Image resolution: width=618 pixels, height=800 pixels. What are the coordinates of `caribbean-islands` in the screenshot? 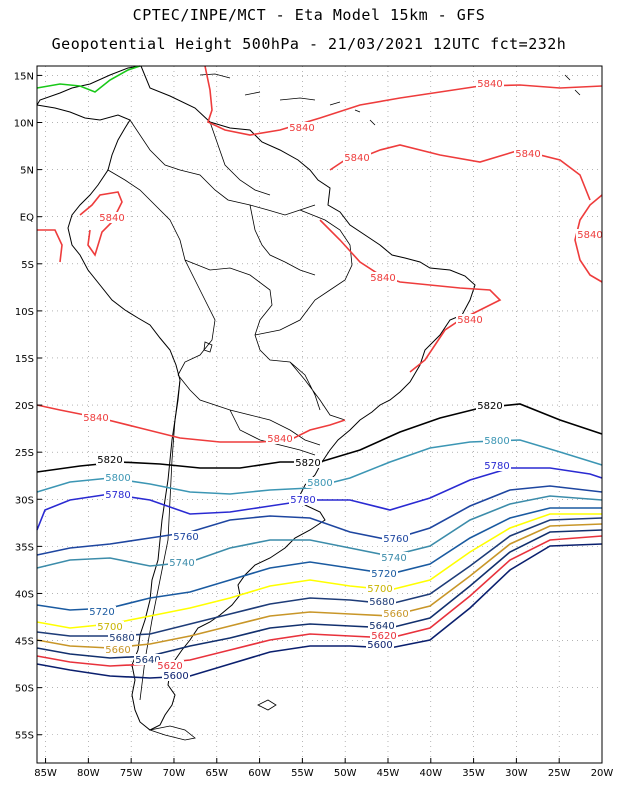 It's located at (390, 99).